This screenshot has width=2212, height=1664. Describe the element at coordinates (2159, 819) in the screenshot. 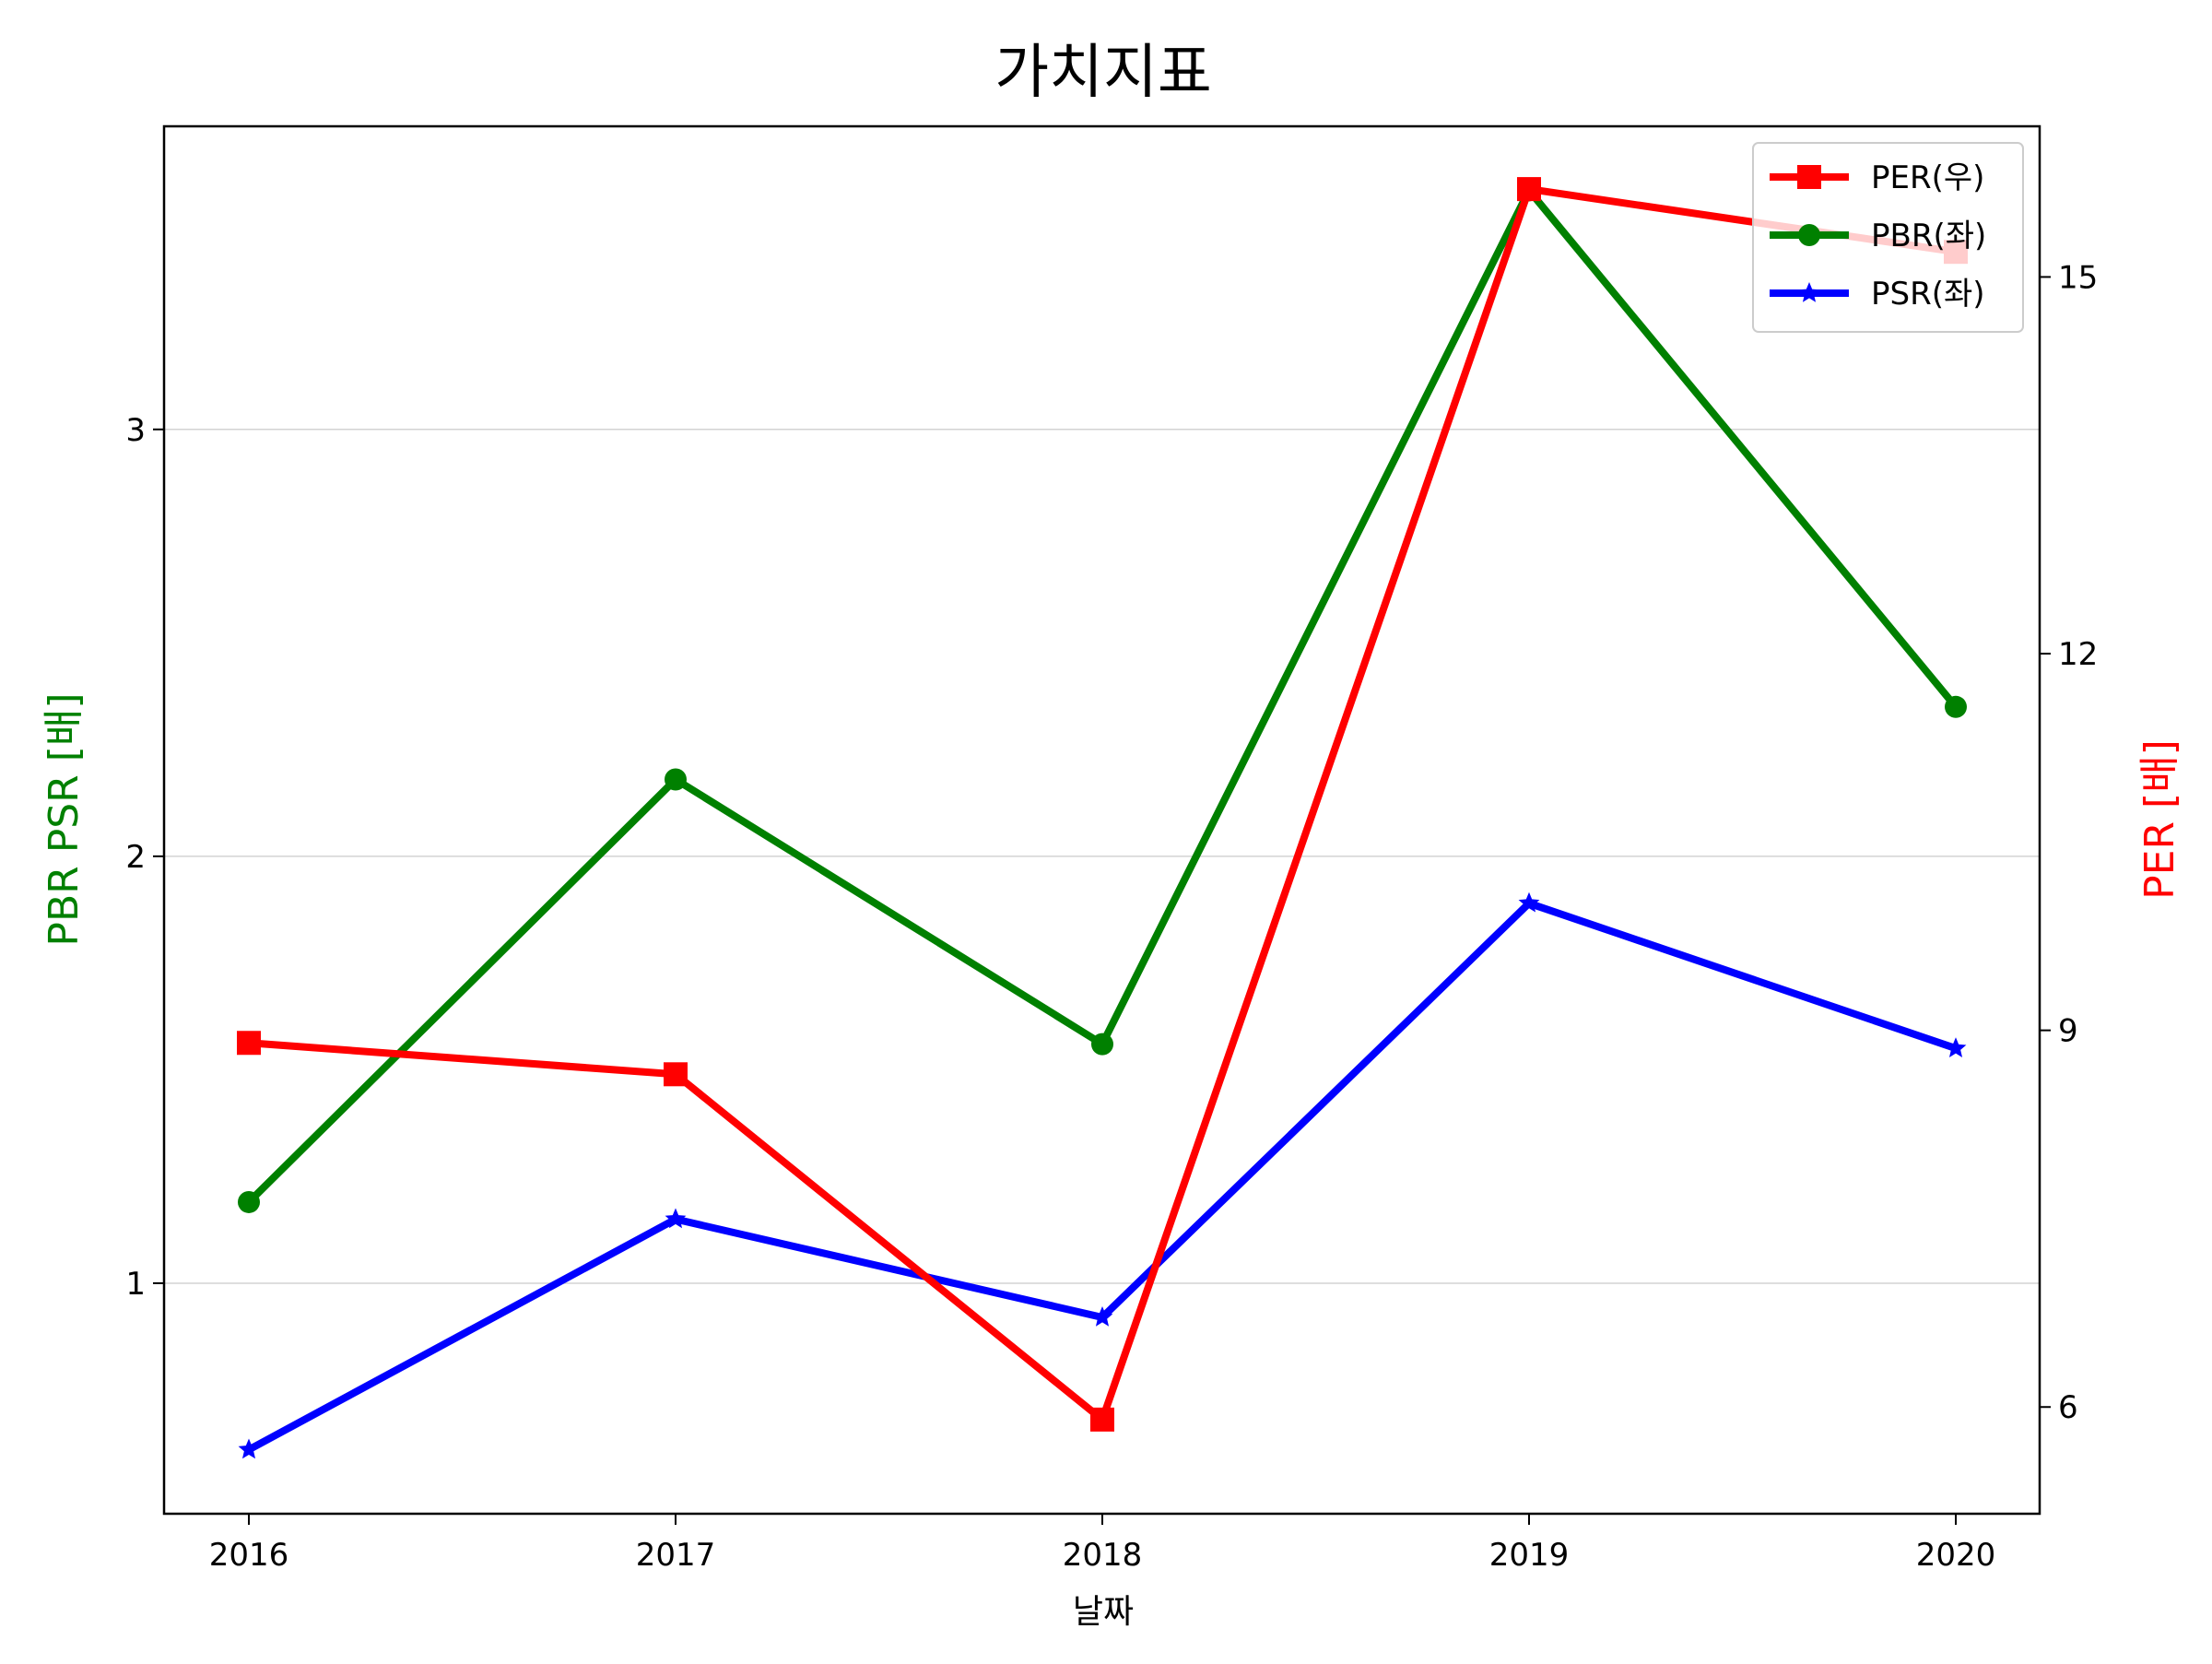

I see `right-y-axis-title: PER [배]` at that location.